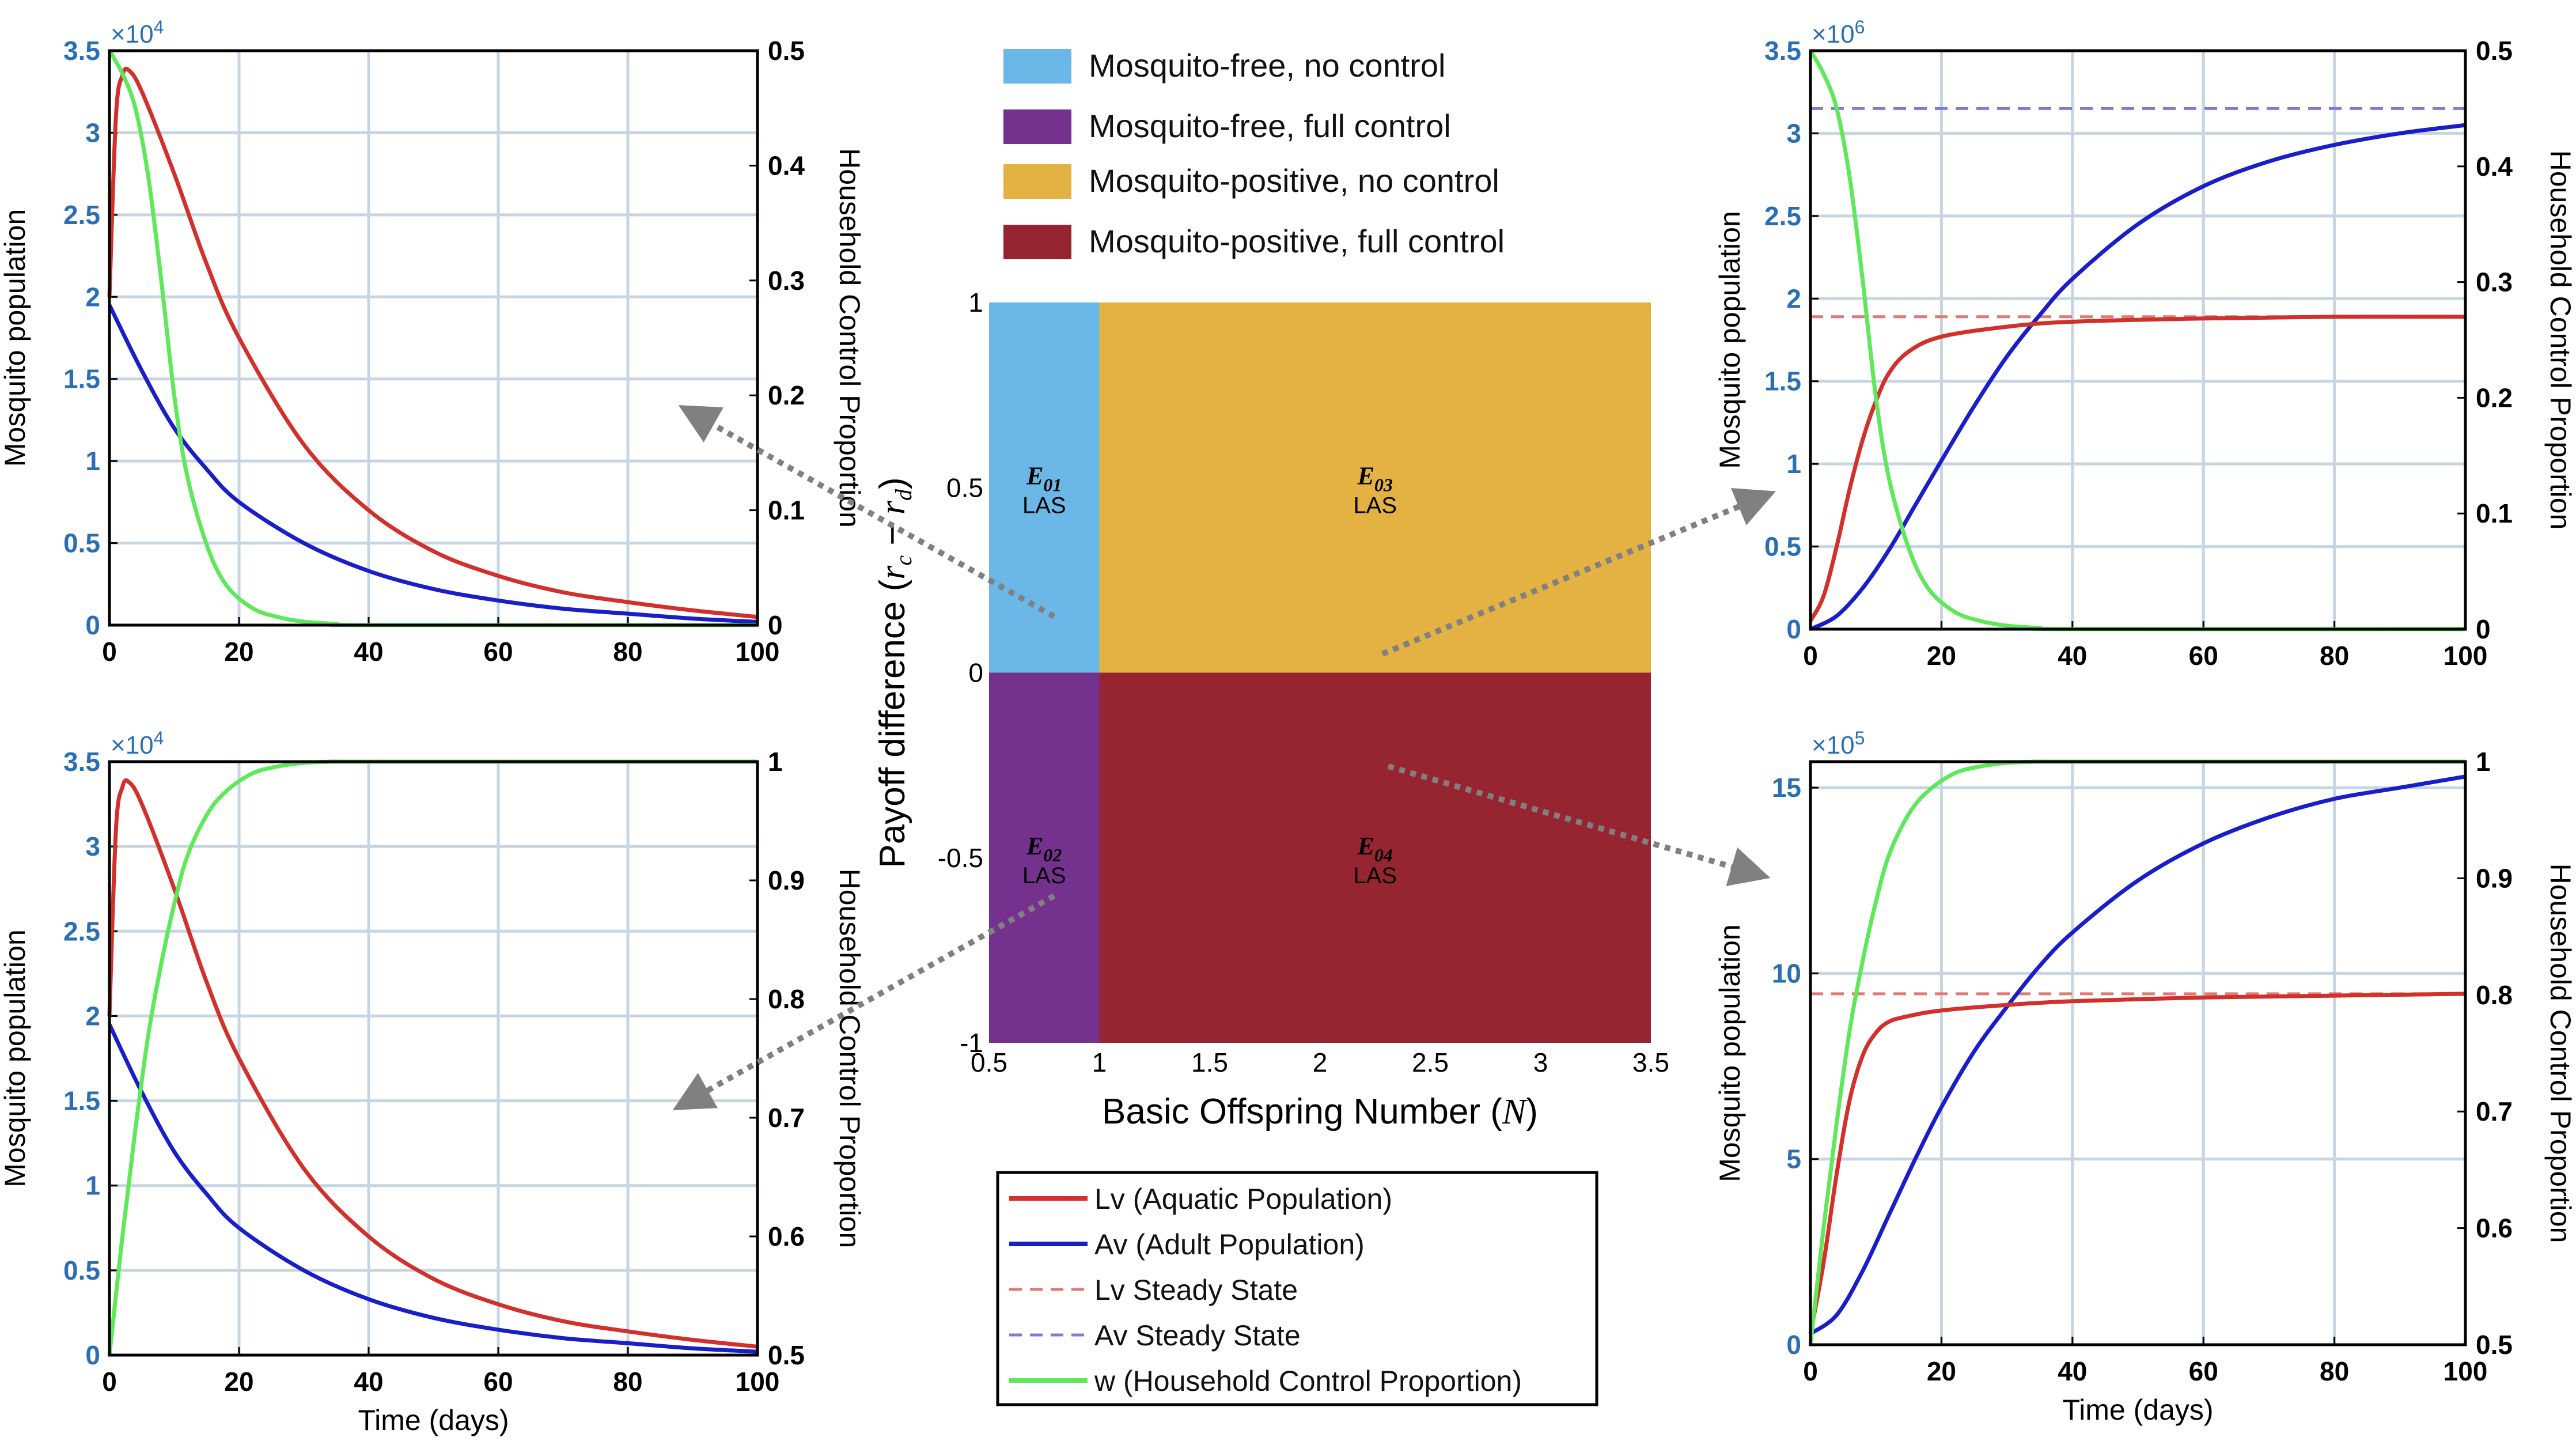 This screenshot has width=2576, height=1445. What do you see at coordinates (1782, 216) in the screenshot?
I see `y-tick-label: 2.5` at bounding box center [1782, 216].